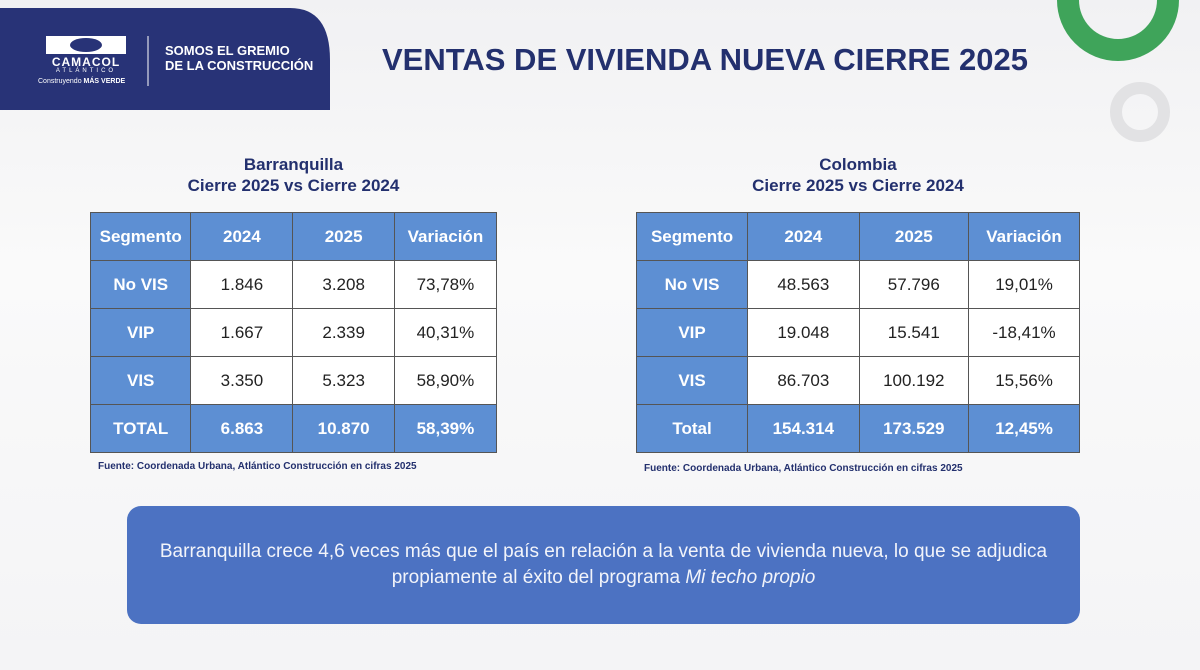  What do you see at coordinates (293, 164) in the screenshot?
I see `caption-city: Barranquilla` at bounding box center [293, 164].